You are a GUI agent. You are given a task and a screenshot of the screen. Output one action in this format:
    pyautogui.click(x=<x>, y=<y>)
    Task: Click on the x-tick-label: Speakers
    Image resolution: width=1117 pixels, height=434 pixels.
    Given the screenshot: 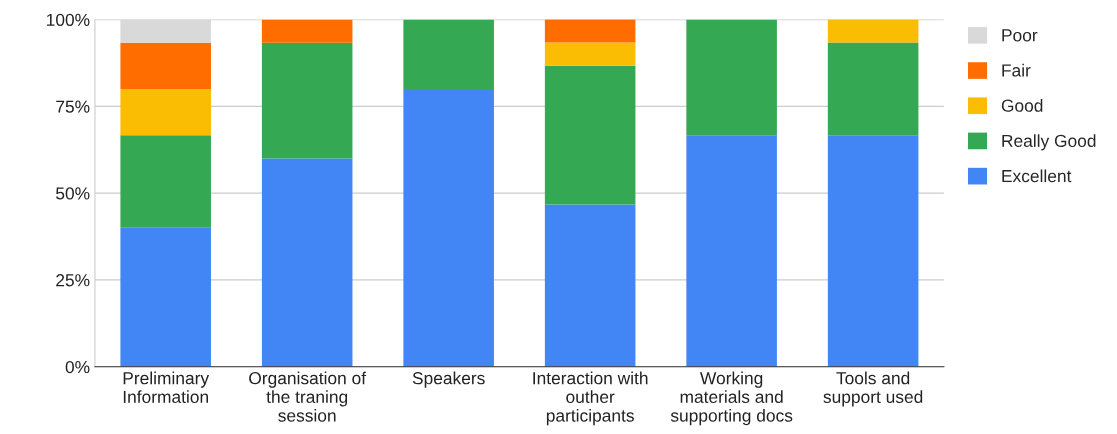 What is the action you would take?
    pyautogui.click(x=448, y=379)
    